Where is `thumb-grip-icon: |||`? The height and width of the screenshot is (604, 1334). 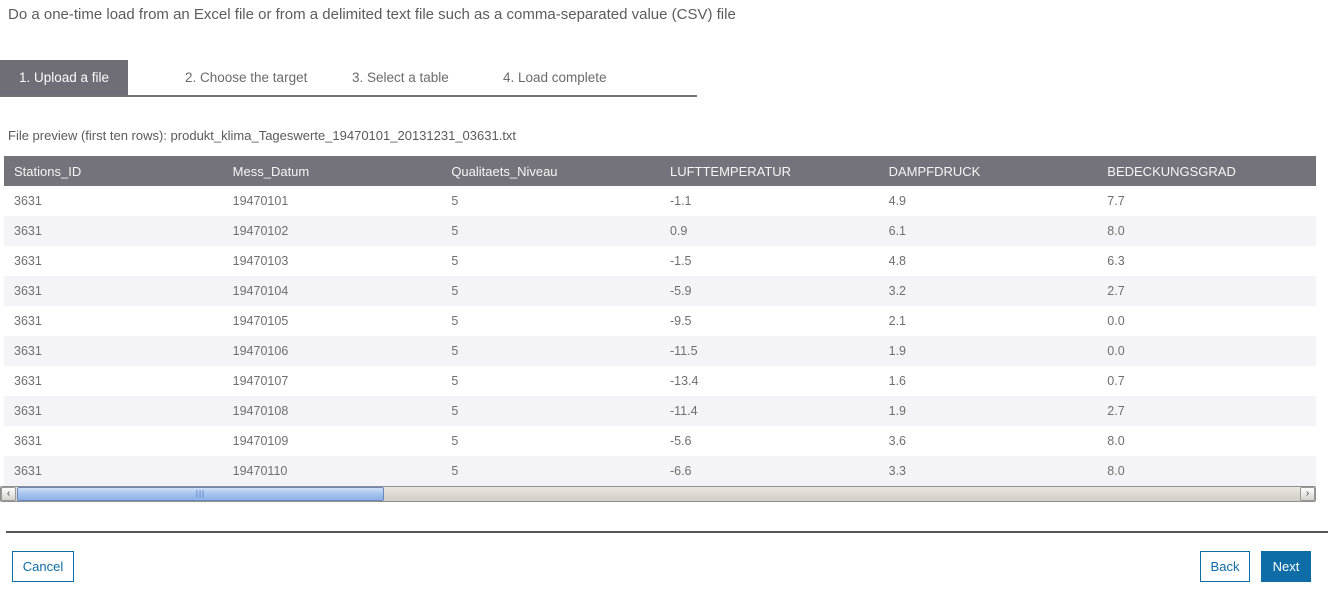
thumb-grip-icon: ||| is located at coordinates (200, 493).